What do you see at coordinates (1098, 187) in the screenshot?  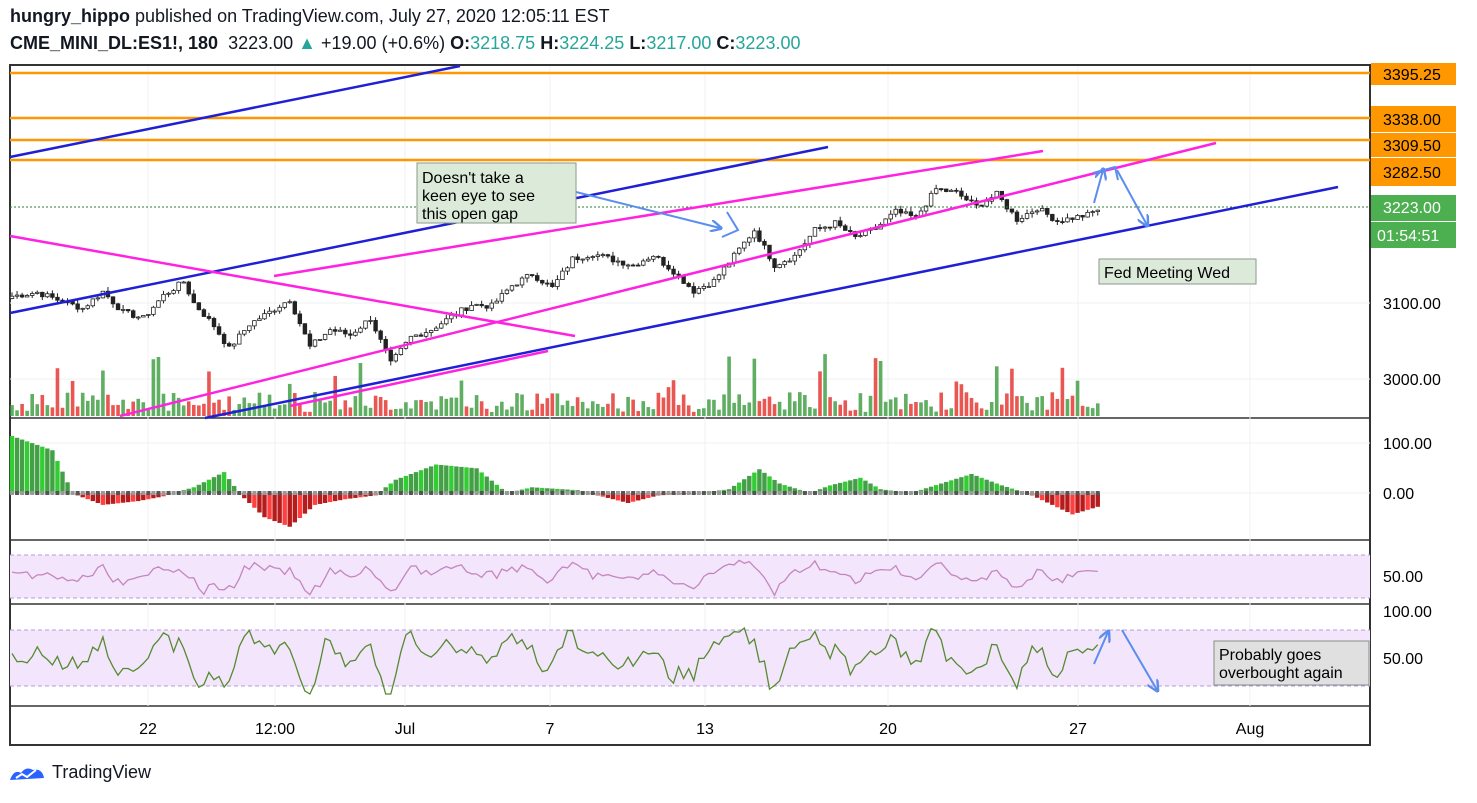 I see `projection-arrow-up` at bounding box center [1098, 187].